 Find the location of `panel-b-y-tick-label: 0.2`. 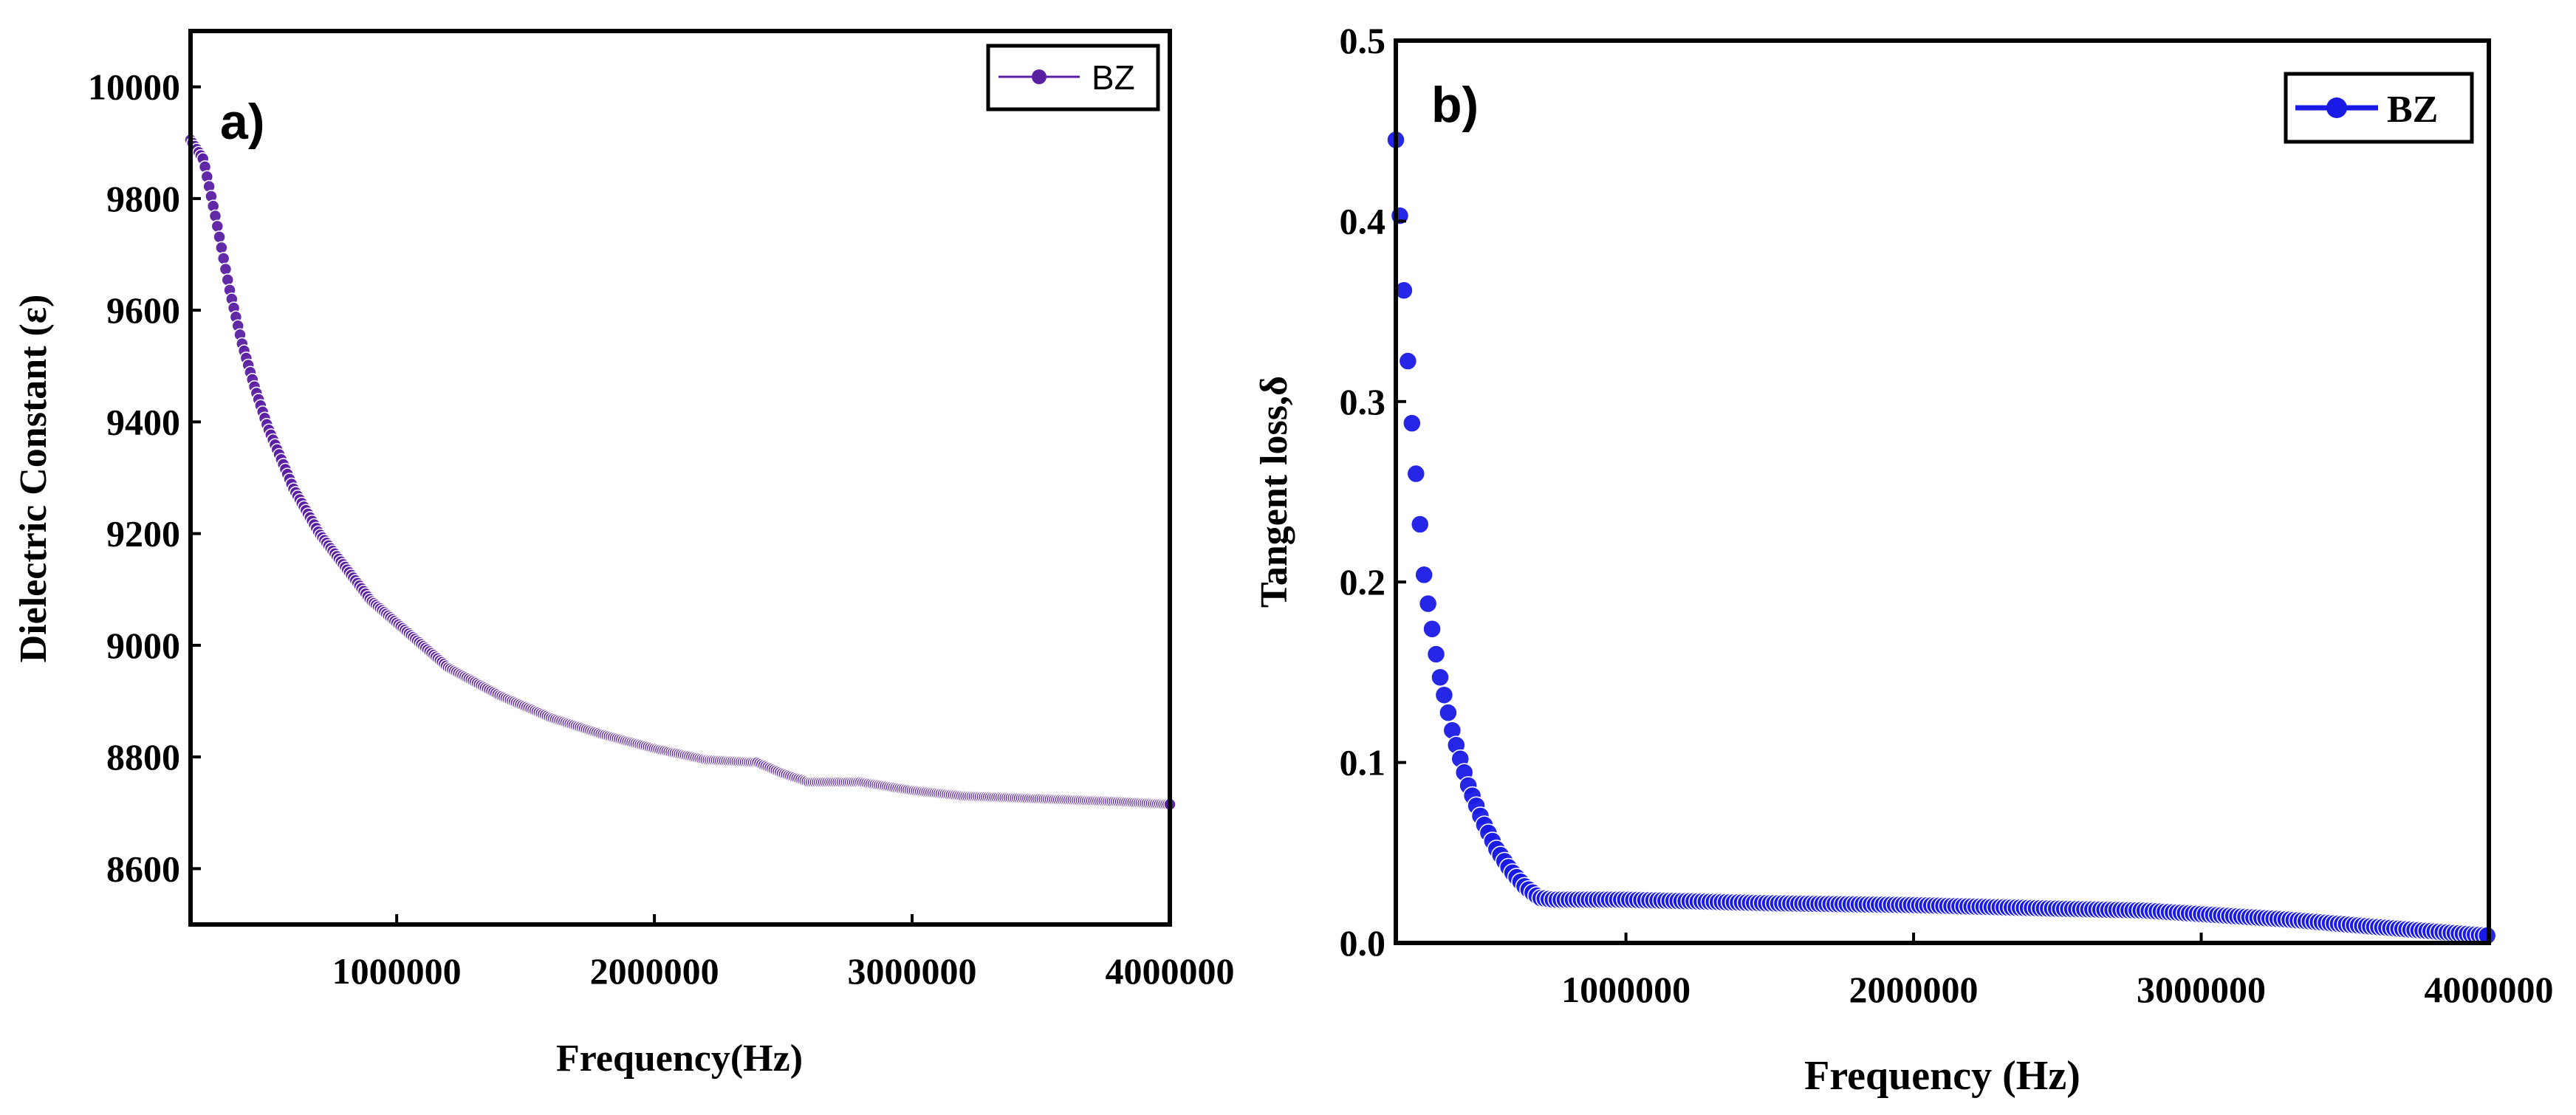

panel-b-y-tick-label: 0.2 is located at coordinates (1363, 582).